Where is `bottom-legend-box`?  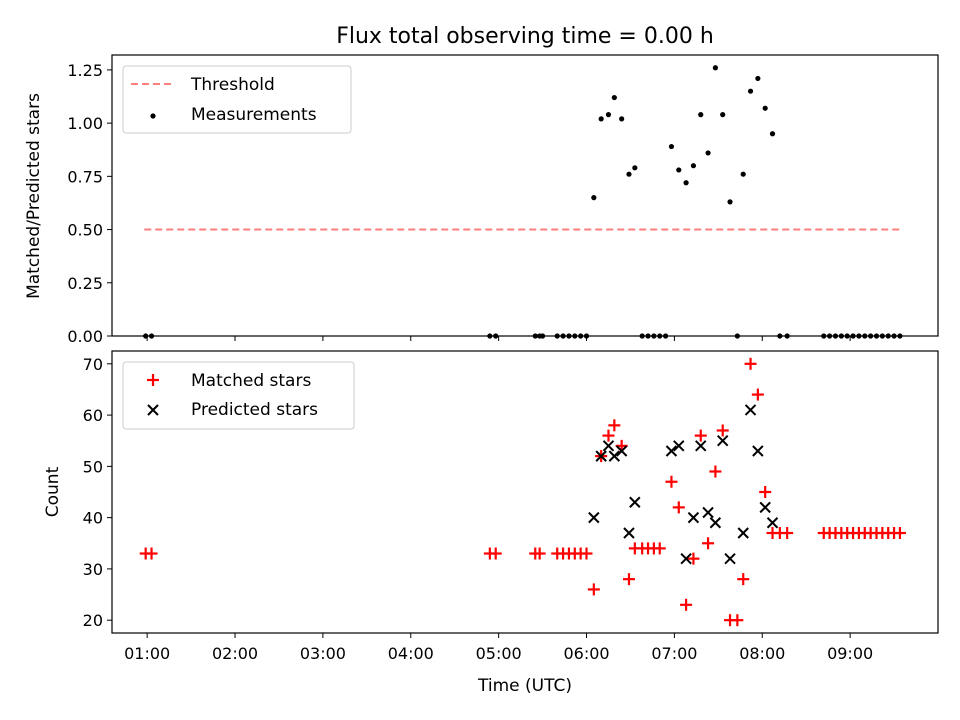
bottom-legend-box is located at coordinates (238, 395).